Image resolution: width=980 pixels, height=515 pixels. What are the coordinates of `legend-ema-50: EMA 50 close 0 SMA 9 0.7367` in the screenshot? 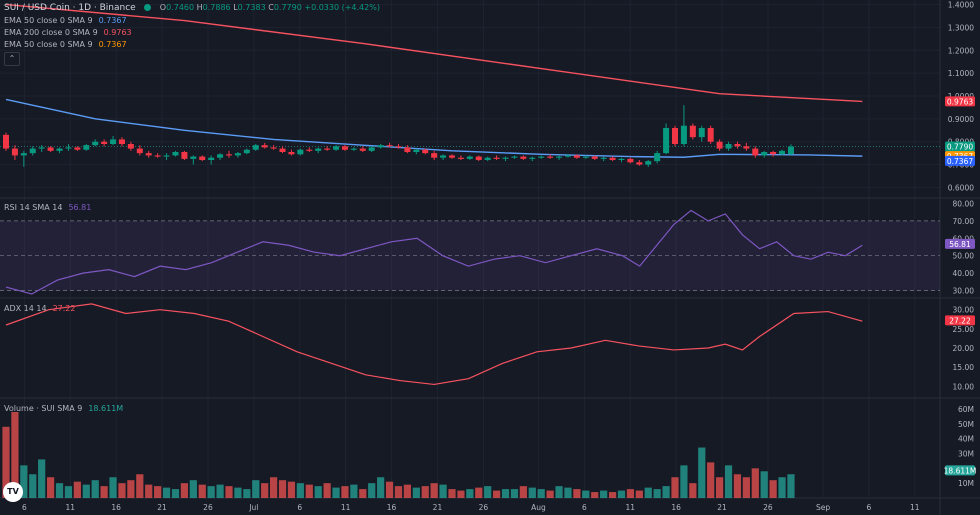 It's located at (65, 20).